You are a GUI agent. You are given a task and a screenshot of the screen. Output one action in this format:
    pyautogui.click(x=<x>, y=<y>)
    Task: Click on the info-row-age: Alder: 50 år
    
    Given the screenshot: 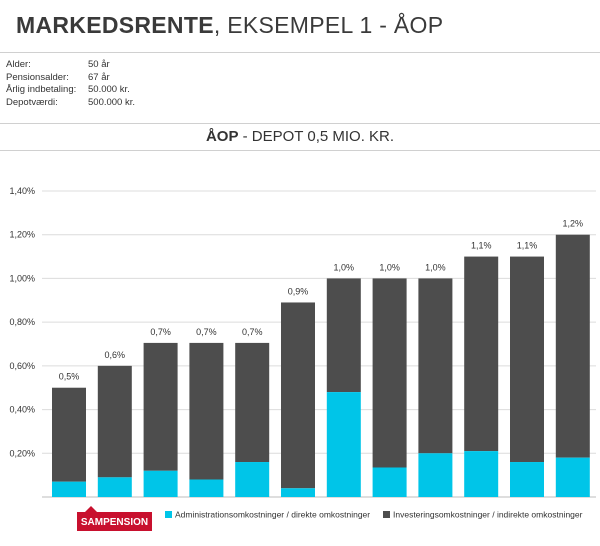 What is the action you would take?
    pyautogui.click(x=86, y=65)
    